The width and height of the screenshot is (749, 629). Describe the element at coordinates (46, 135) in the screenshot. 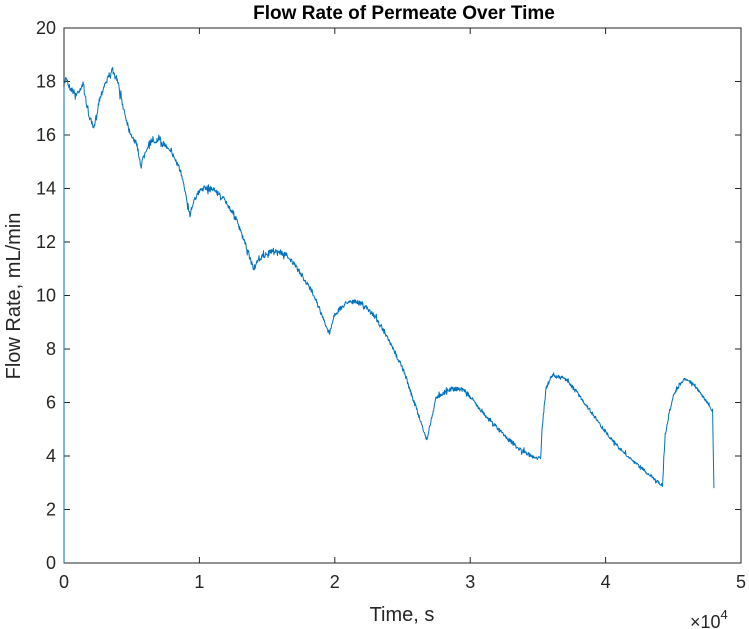

I see `y-tick-label: 16` at that location.